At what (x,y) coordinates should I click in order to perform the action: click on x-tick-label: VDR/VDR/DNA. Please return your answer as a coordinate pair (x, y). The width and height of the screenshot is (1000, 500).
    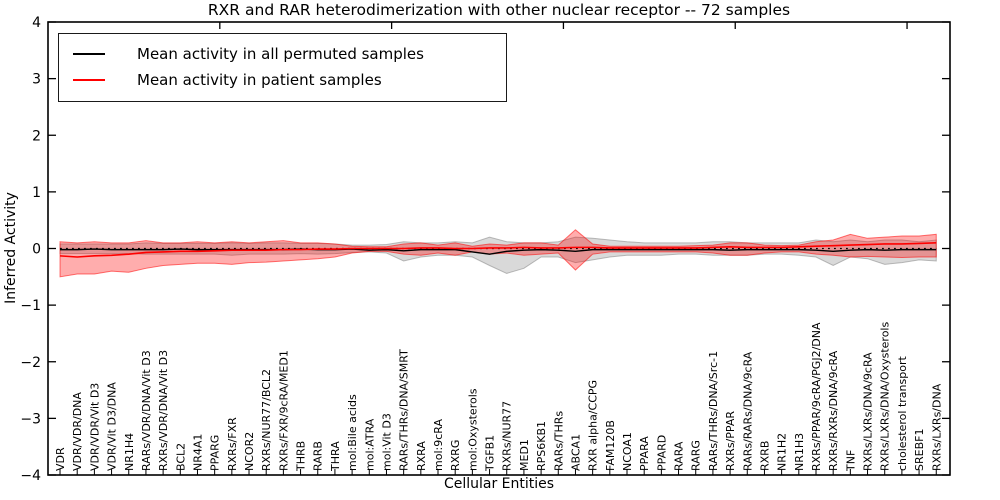
    Looking at the image, I should click on (77, 431).